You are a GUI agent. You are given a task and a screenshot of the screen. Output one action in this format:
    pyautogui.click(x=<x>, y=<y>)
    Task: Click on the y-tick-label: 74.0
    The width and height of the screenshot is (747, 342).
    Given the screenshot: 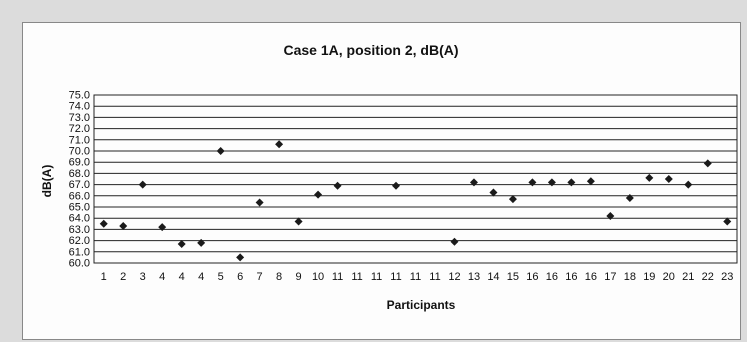 What is the action you would take?
    pyautogui.click(x=79, y=107)
    